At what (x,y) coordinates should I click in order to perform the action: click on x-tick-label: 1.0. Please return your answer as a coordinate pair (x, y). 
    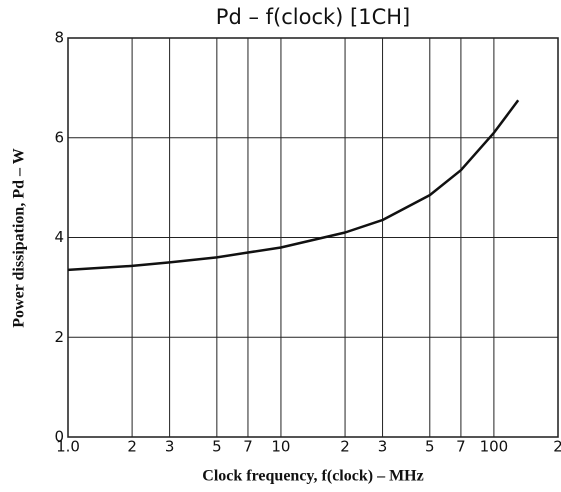
    Looking at the image, I should click on (68, 447).